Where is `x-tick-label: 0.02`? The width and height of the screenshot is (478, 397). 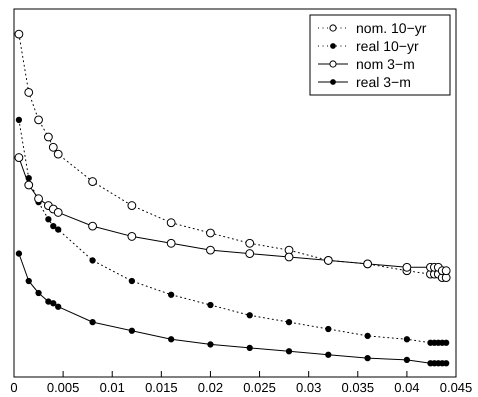 x-tick-label: 0.02 is located at coordinates (211, 388).